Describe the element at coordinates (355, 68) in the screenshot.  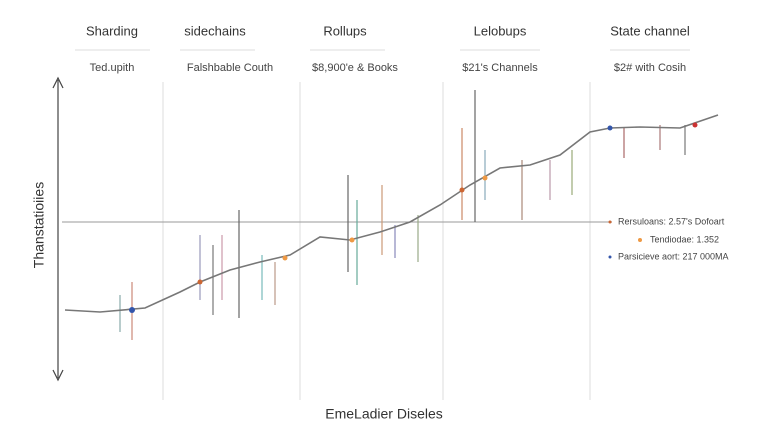
I see `column-subtitle: $8,900'e & Books` at that location.